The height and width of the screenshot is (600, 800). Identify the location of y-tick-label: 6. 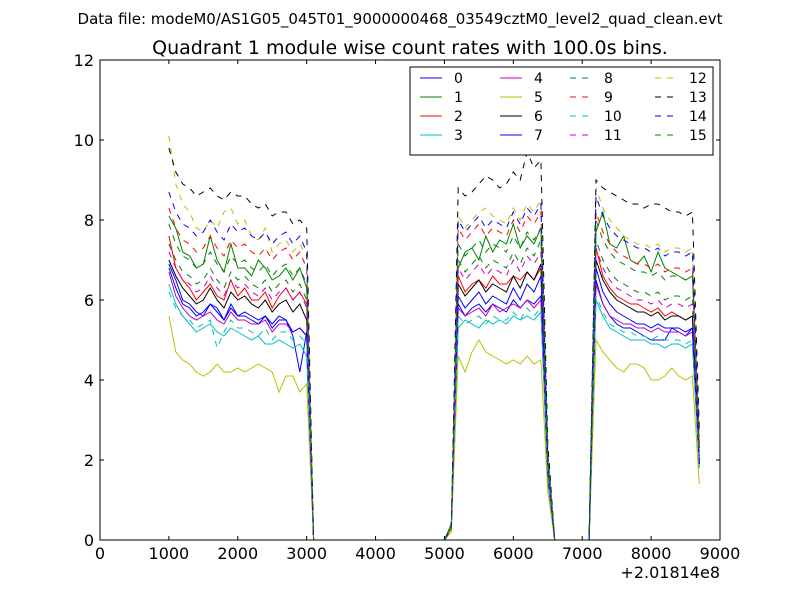
(89, 300).